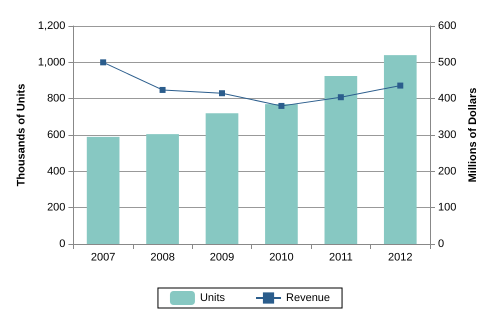 This screenshot has width=500, height=320. What do you see at coordinates (308, 298) in the screenshot?
I see `legend-label: Revenue` at bounding box center [308, 298].